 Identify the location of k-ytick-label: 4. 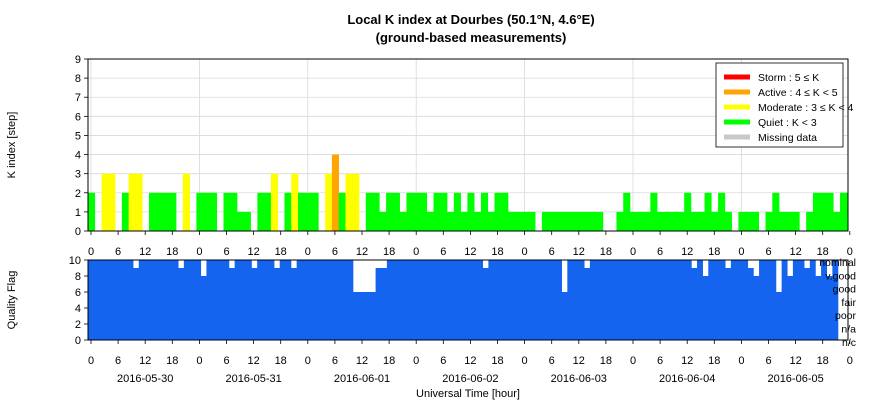
(78, 156).